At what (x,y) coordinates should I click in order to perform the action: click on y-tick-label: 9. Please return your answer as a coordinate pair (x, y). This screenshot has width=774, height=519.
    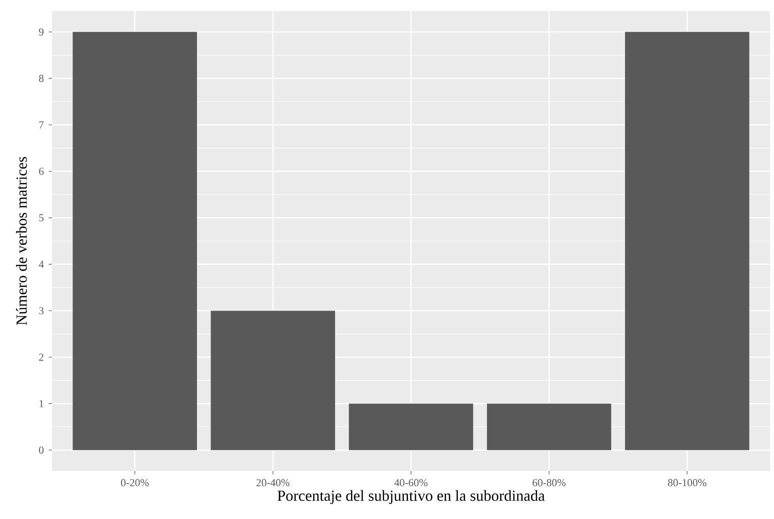
    Looking at the image, I should click on (41, 32).